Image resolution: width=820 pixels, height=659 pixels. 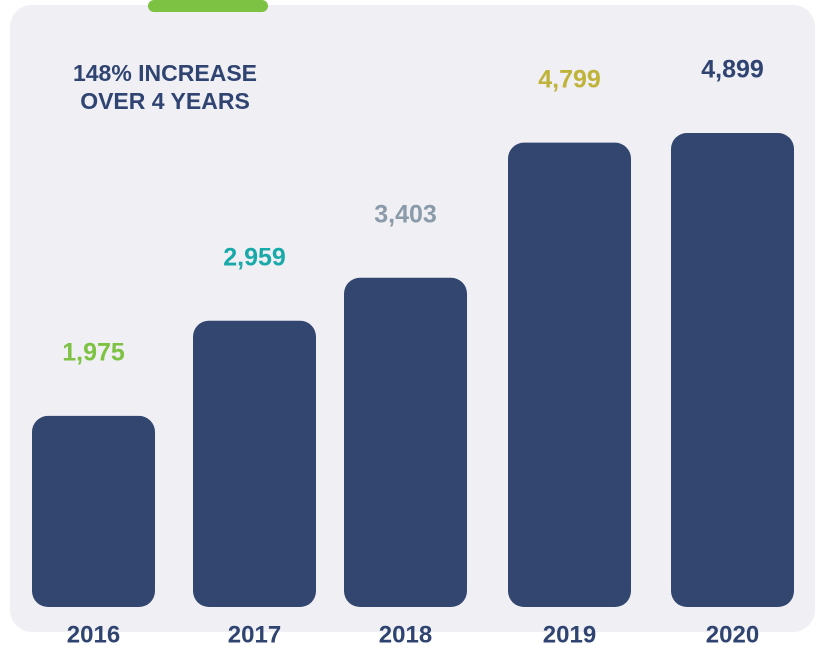 What do you see at coordinates (93, 353) in the screenshot?
I see `value-label: 1,975` at bounding box center [93, 353].